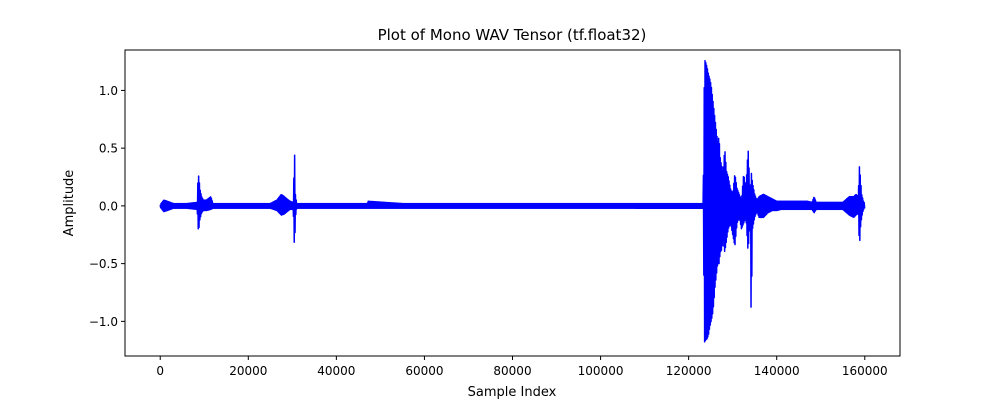 The height and width of the screenshot is (400, 1000). Describe the element at coordinates (336, 371) in the screenshot. I see `x-tick-label: 40000` at that location.